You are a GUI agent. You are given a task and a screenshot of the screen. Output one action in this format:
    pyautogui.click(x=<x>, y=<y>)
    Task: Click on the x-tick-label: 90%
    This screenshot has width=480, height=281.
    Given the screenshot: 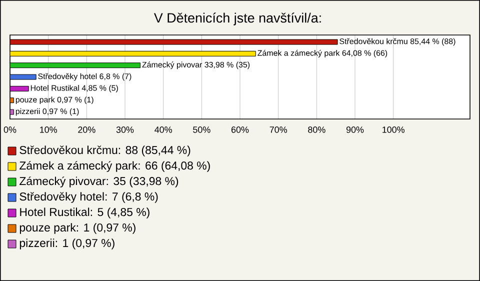 What is the action you would take?
    pyautogui.click(x=355, y=129)
    